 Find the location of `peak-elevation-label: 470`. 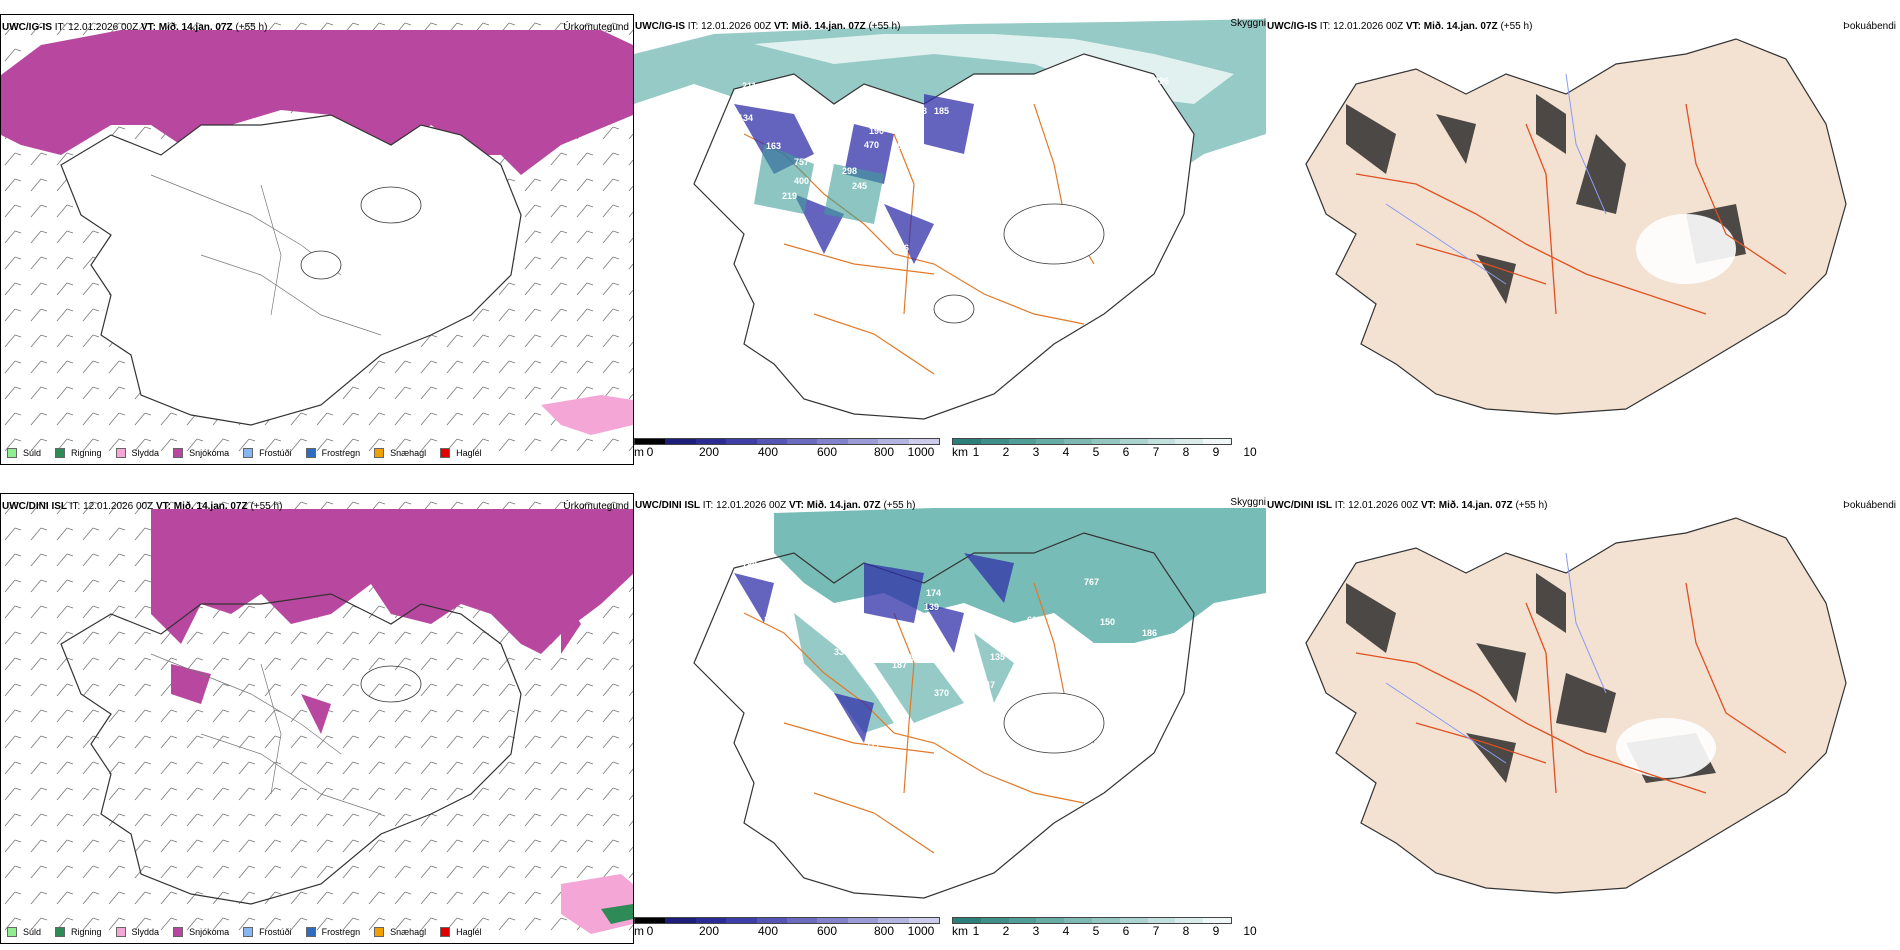

peak-elevation-label: 470 is located at coordinates (871, 145).